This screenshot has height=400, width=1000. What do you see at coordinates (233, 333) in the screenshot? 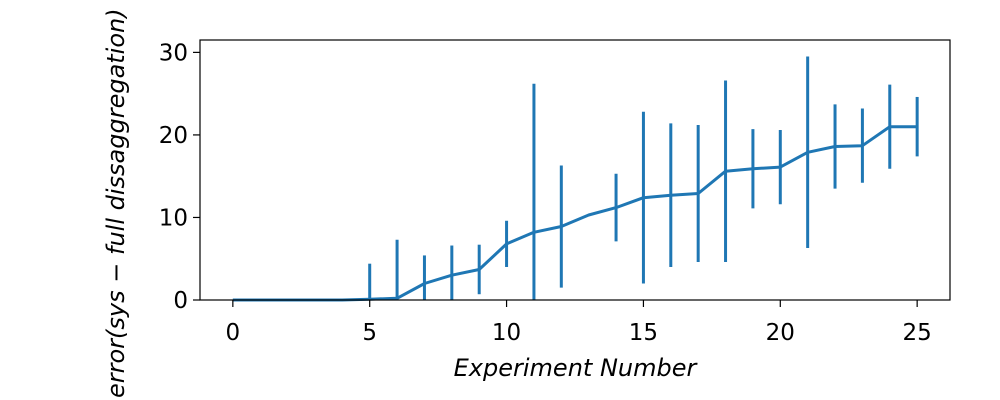
I see `x-tick-label: 0` at bounding box center [233, 333].